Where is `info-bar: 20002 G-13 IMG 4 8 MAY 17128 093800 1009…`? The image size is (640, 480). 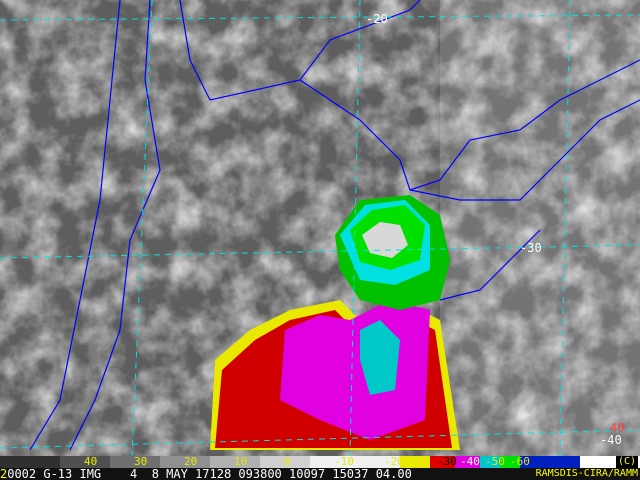 info-bar: 20002 G-13 IMG 4 8 MAY 17128 093800 1009… is located at coordinates (320, 474).